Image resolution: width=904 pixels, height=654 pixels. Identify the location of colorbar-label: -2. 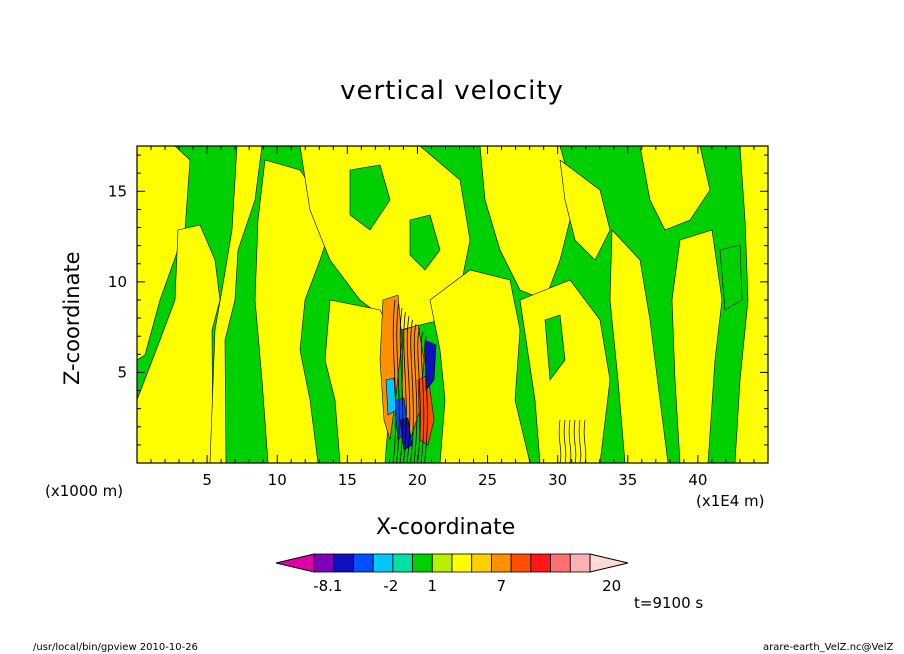
(390, 586).